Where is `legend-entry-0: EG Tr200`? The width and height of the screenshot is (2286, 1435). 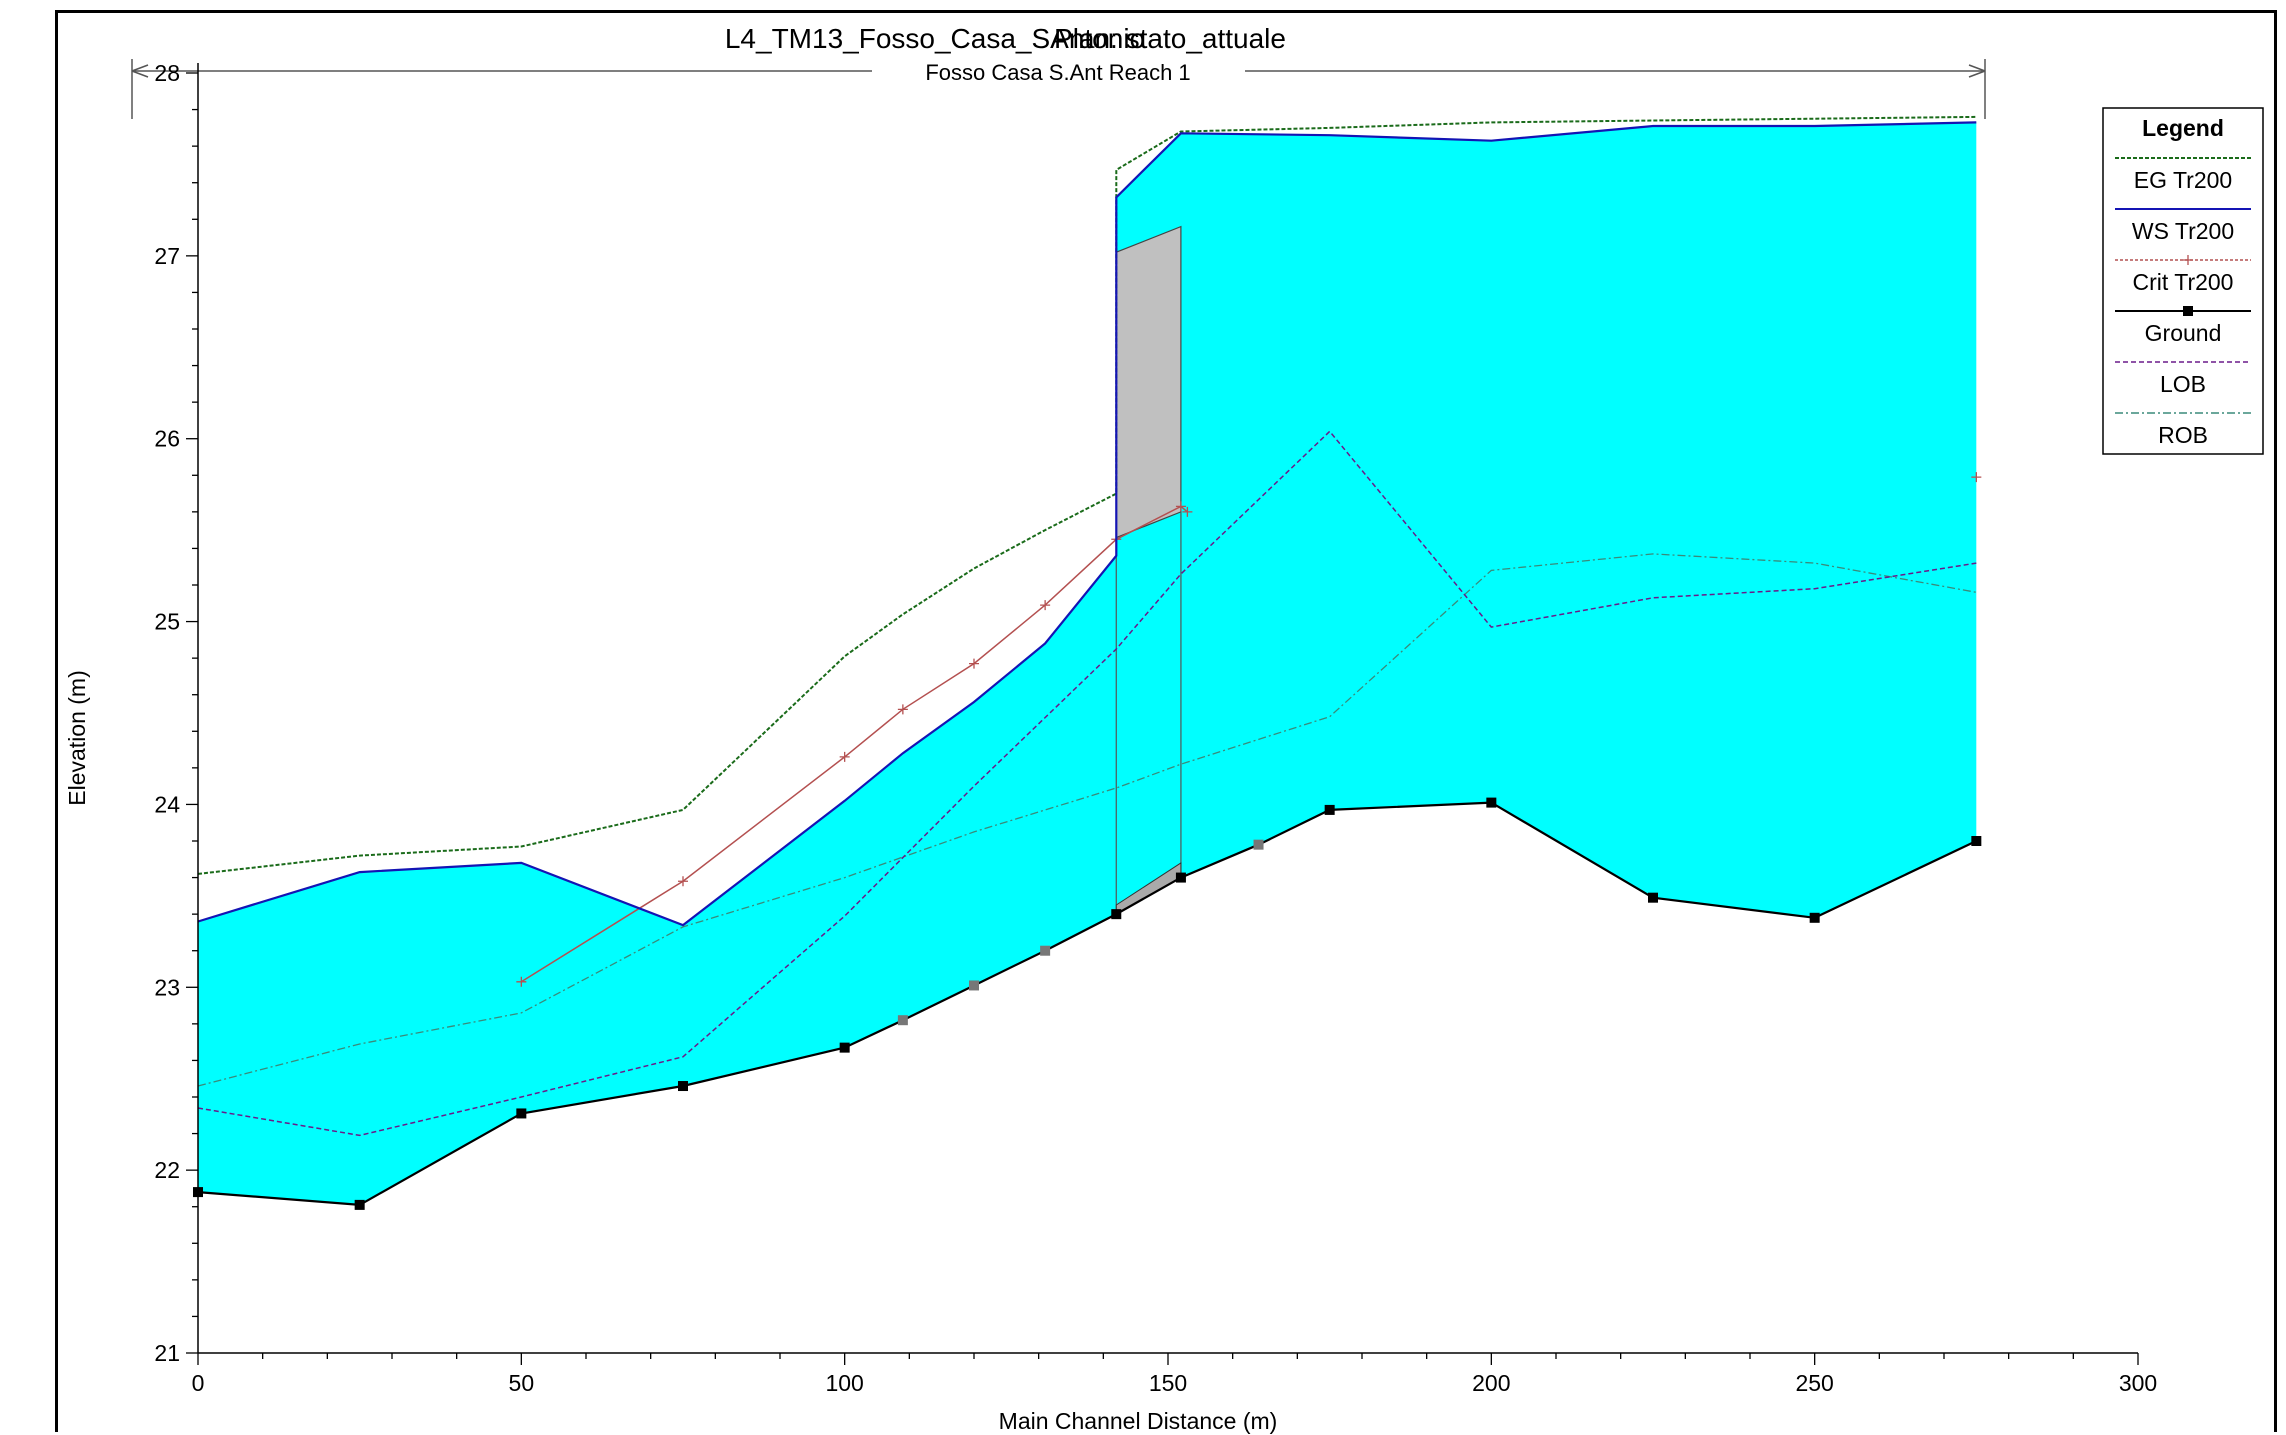
legend-entry-0: EG Tr200 is located at coordinates (2183, 180).